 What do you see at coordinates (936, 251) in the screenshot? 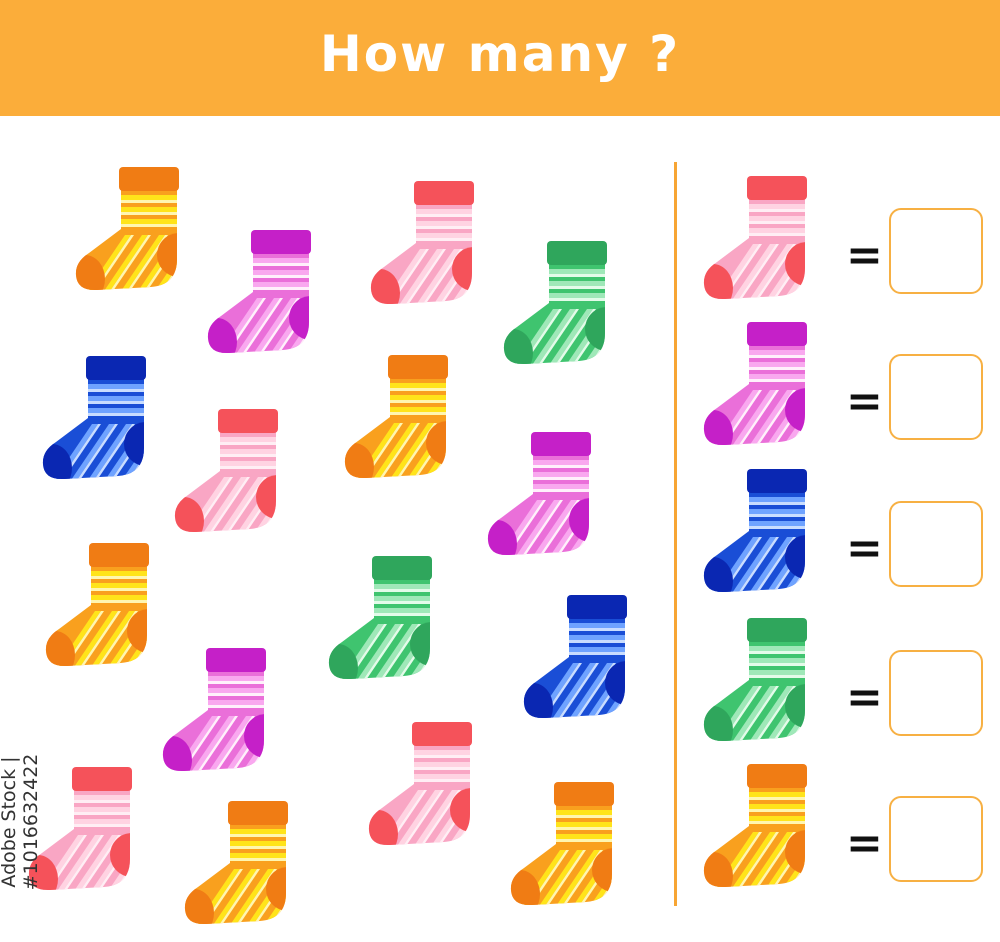
I see `answer-box-pink` at bounding box center [936, 251].